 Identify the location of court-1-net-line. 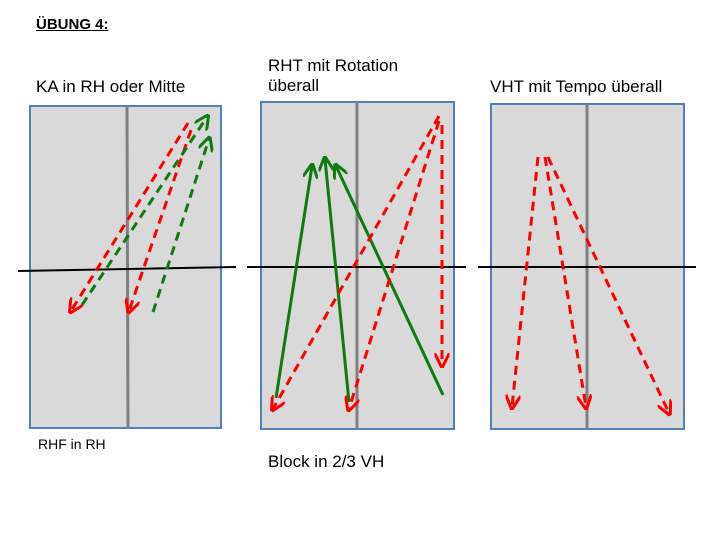
(127, 269).